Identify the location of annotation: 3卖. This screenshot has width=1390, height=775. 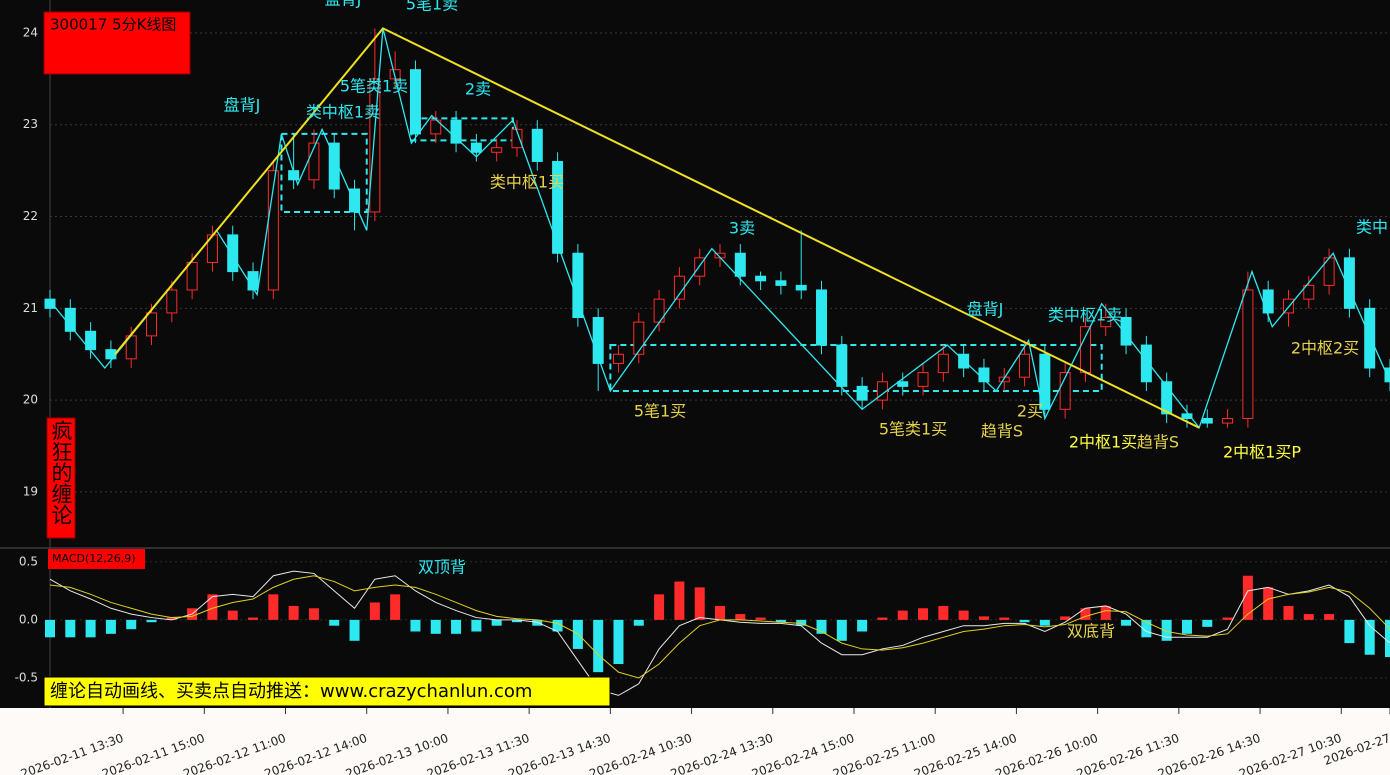
(742, 228).